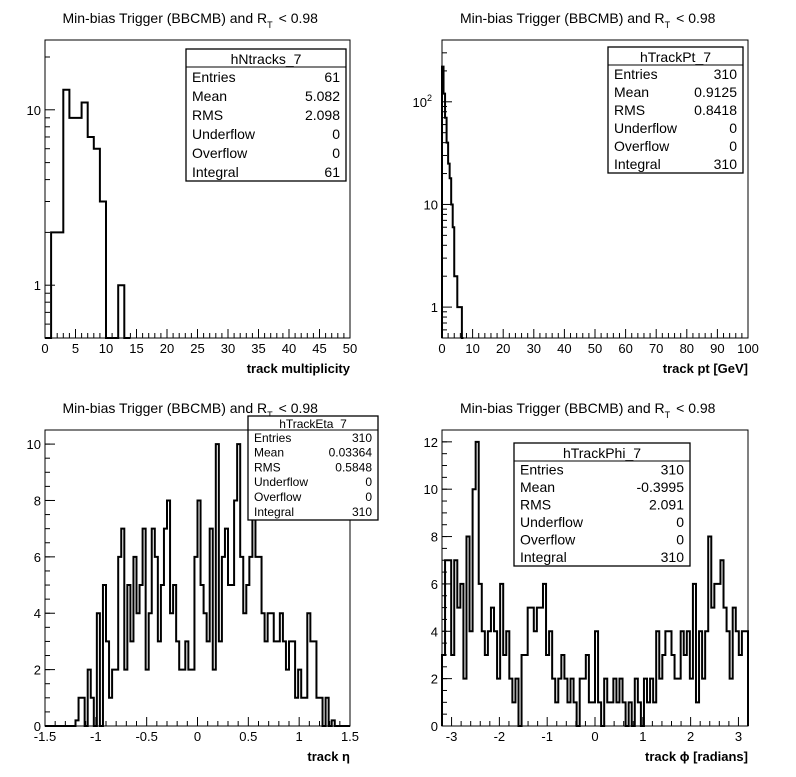 The width and height of the screenshot is (796, 777). I want to click on x-tick-label: 45, so click(319, 348).